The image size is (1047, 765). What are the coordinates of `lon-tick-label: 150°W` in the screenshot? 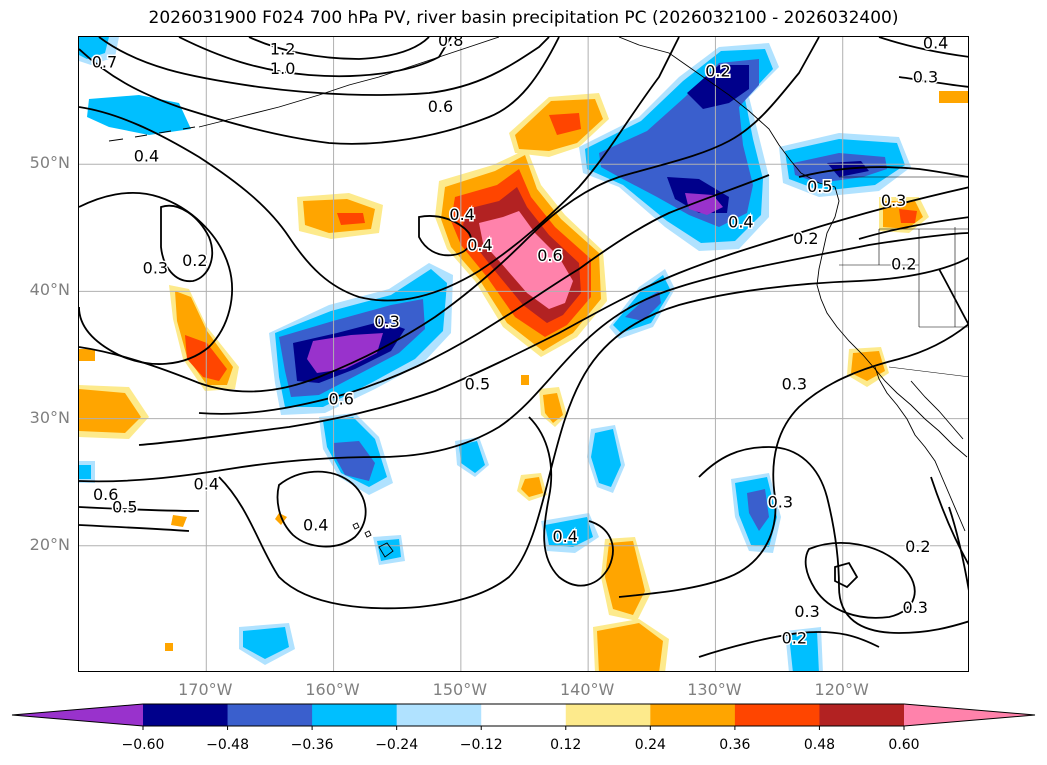 It's located at (460, 689).